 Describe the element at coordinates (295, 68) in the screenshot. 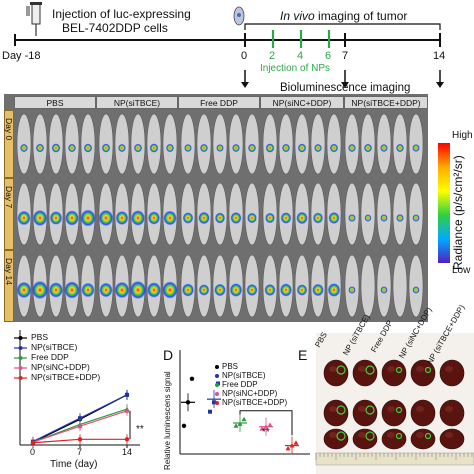

I see `injection-nps-label: Injection of NPs` at that location.